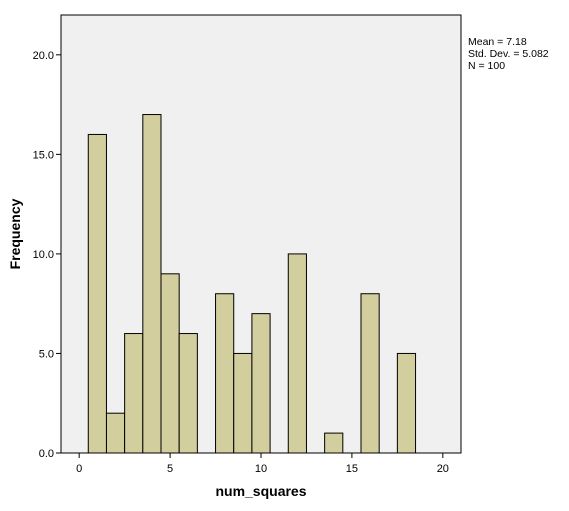 The image size is (569, 511). What do you see at coordinates (260, 491) in the screenshot?
I see `x-axis-title: num_squares` at bounding box center [260, 491].